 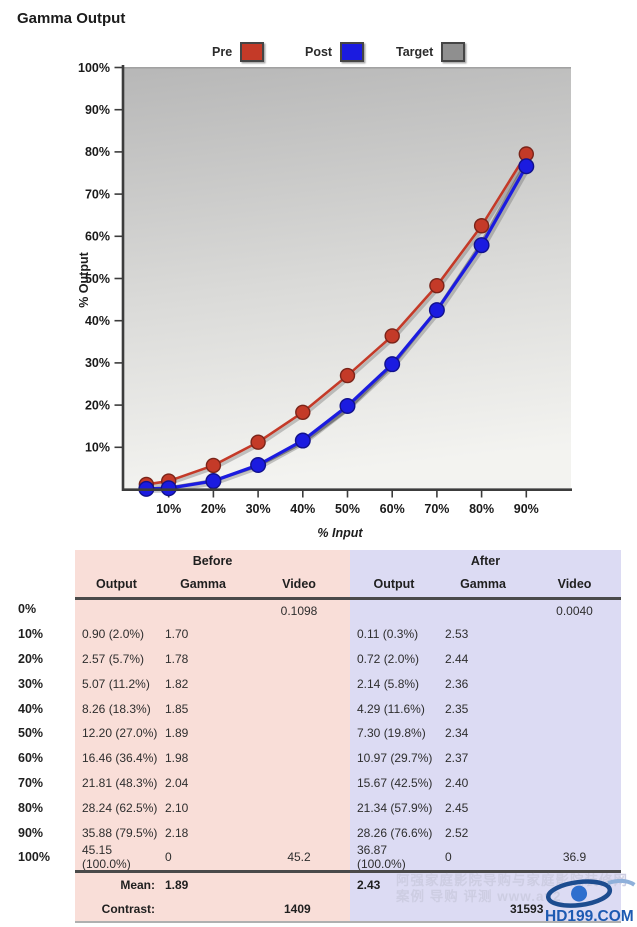 What do you see at coordinates (483, 783) in the screenshot?
I see `cell-after-gamma: 2.40` at bounding box center [483, 783].